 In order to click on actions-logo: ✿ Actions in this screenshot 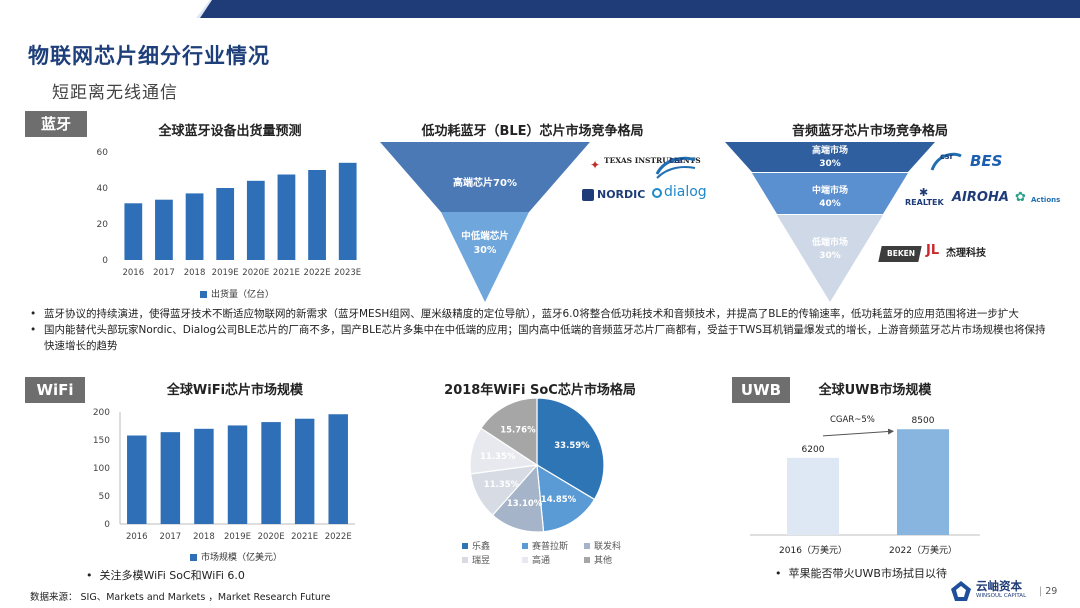, I will do `click(1038, 199)`.